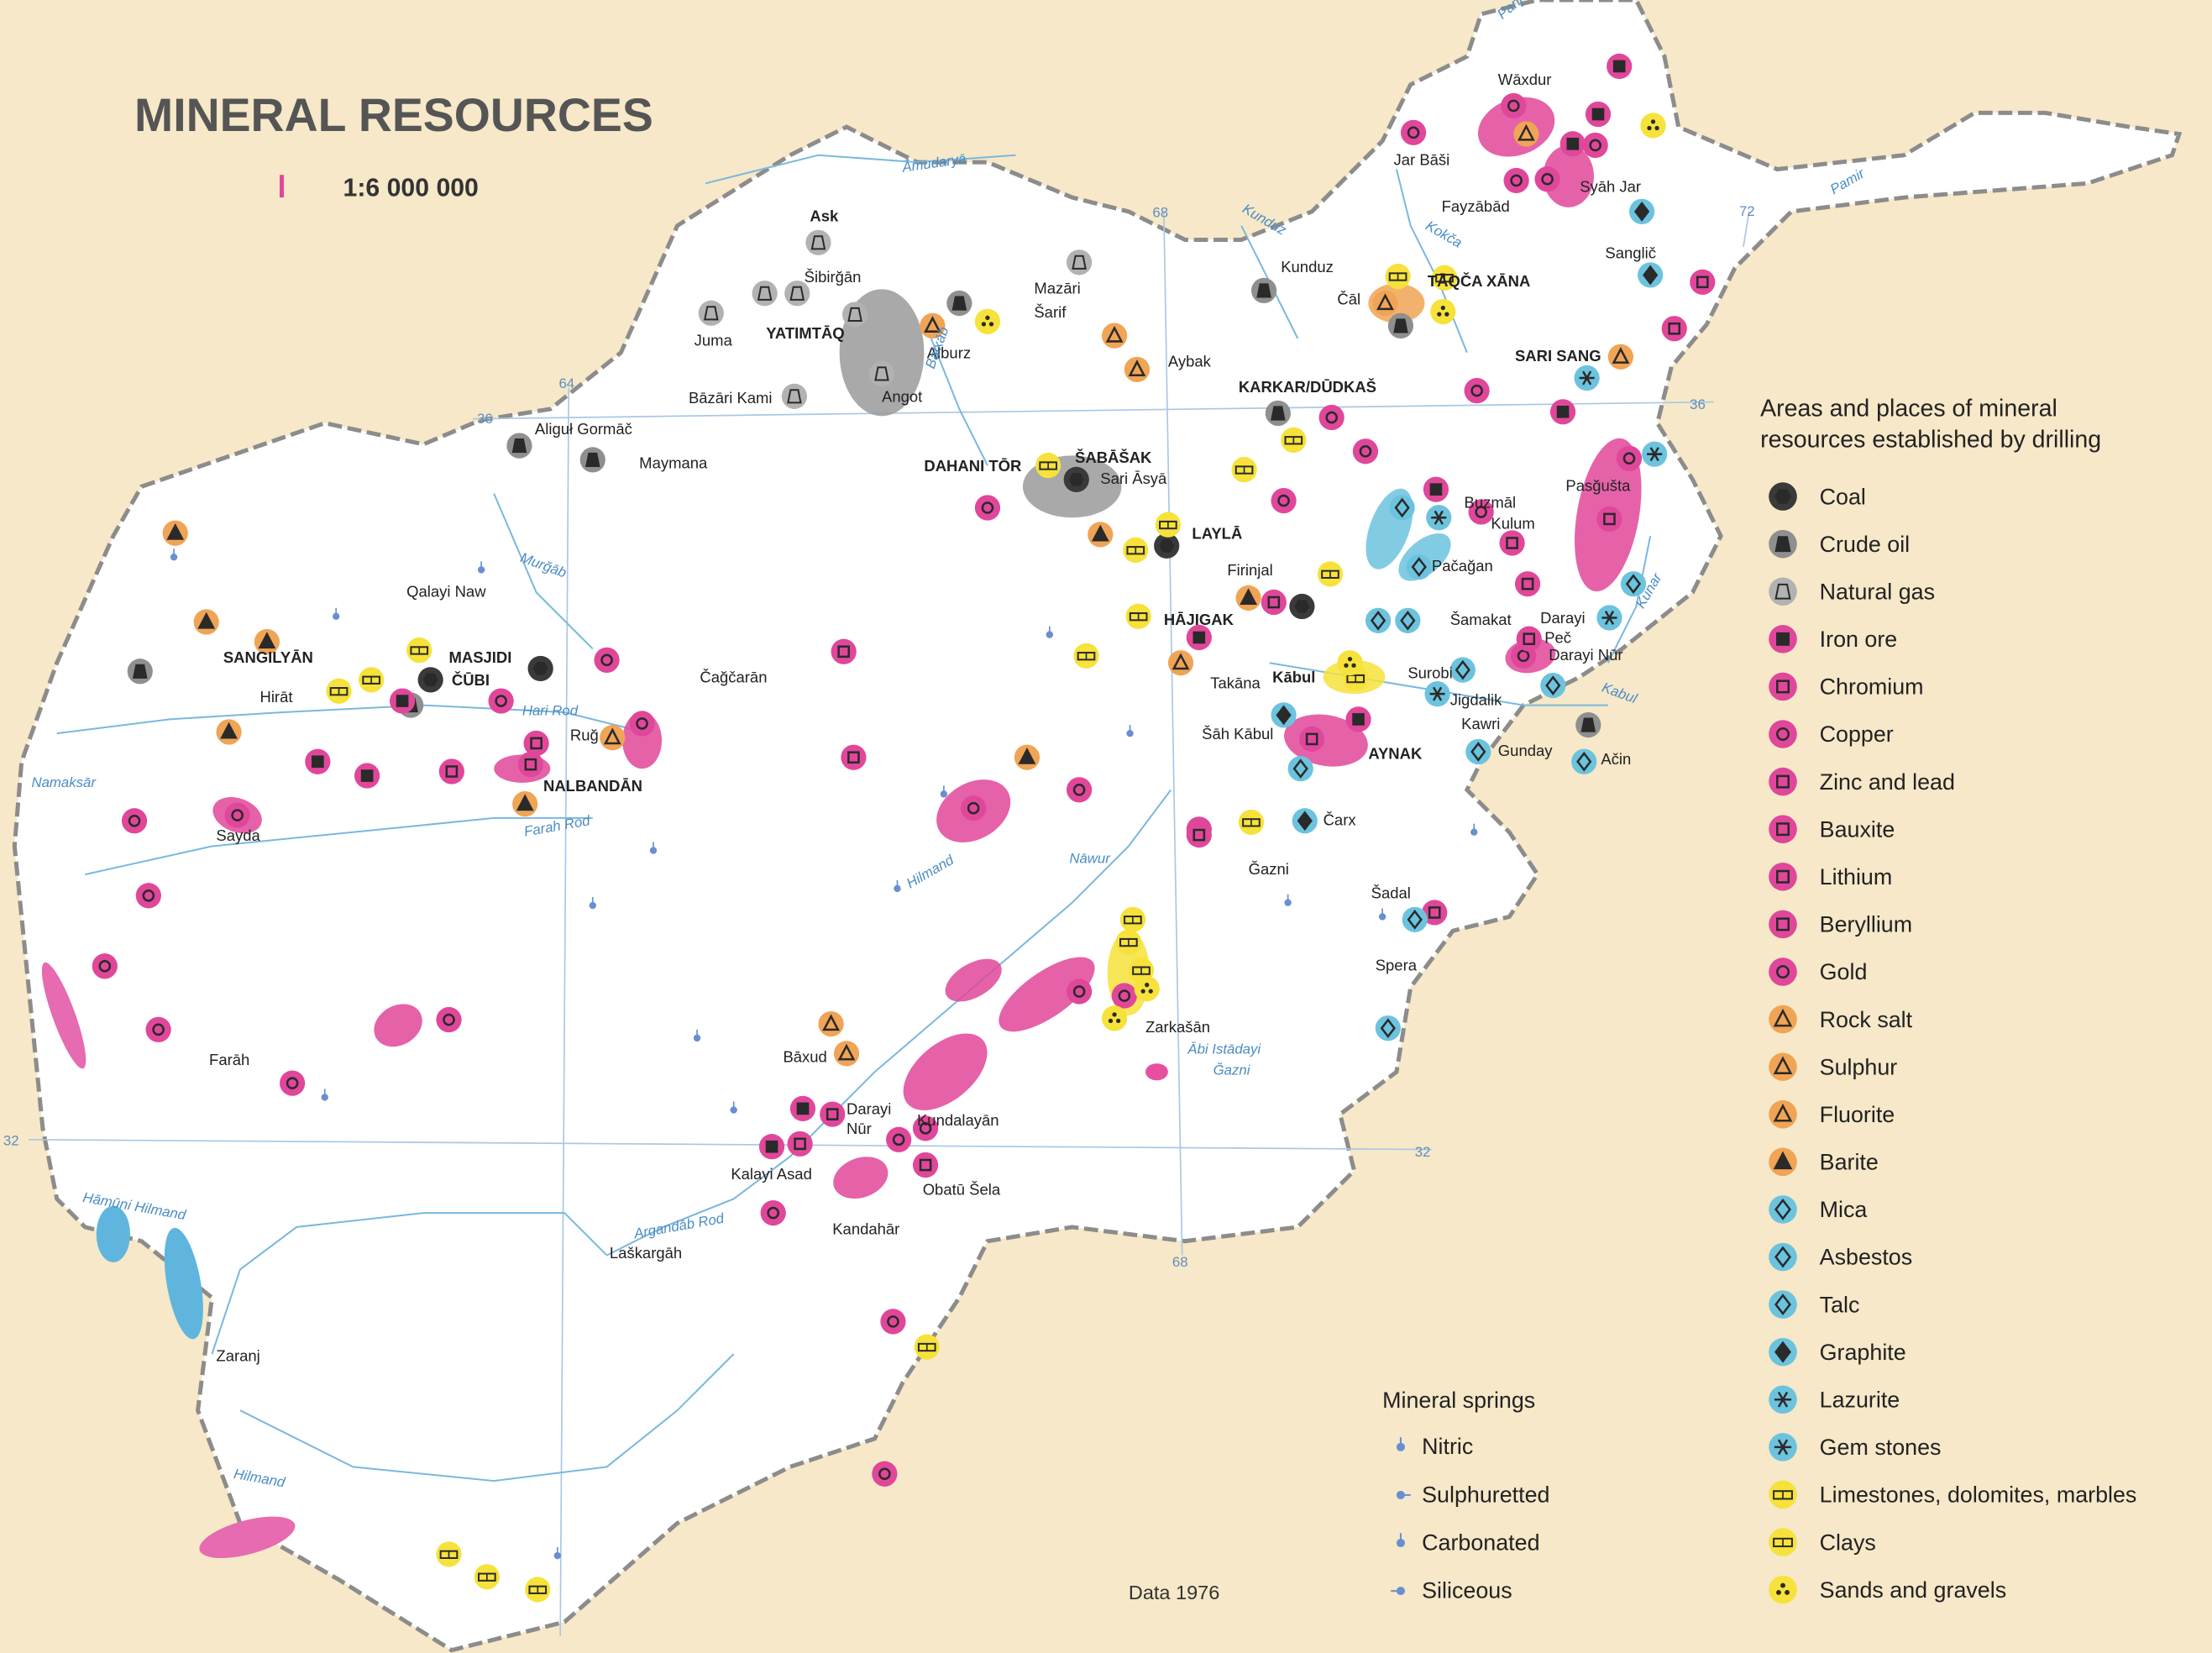  What do you see at coordinates (1476, 206) in the screenshot?
I see `place-label: Fayzābād` at bounding box center [1476, 206].